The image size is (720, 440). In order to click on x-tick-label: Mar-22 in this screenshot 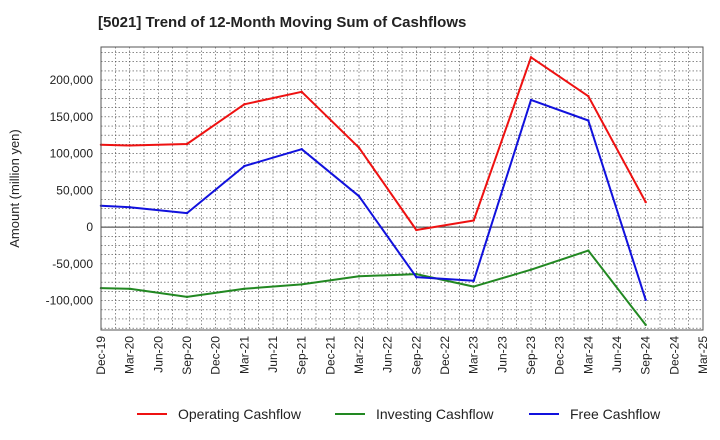, I will do `click(359, 355)`.